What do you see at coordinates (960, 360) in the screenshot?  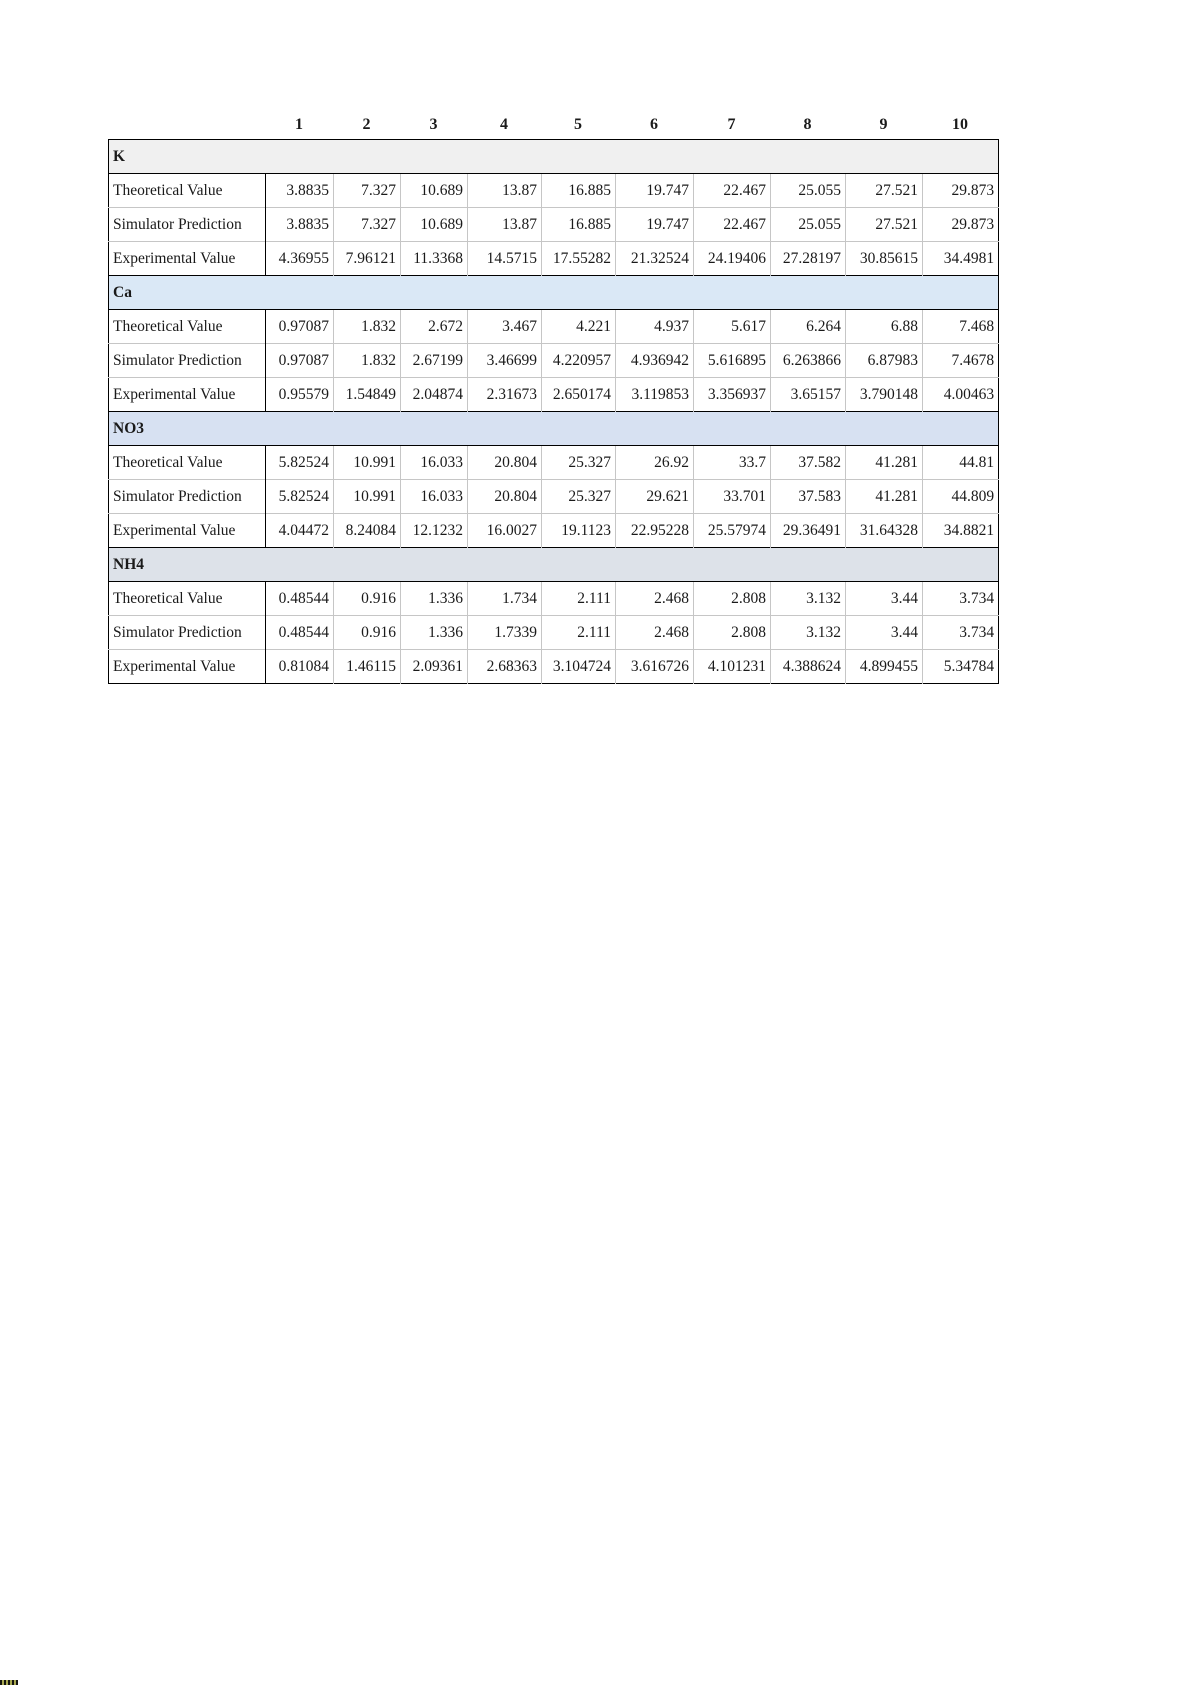 I see `value-cell: 7.4678` at bounding box center [960, 360].